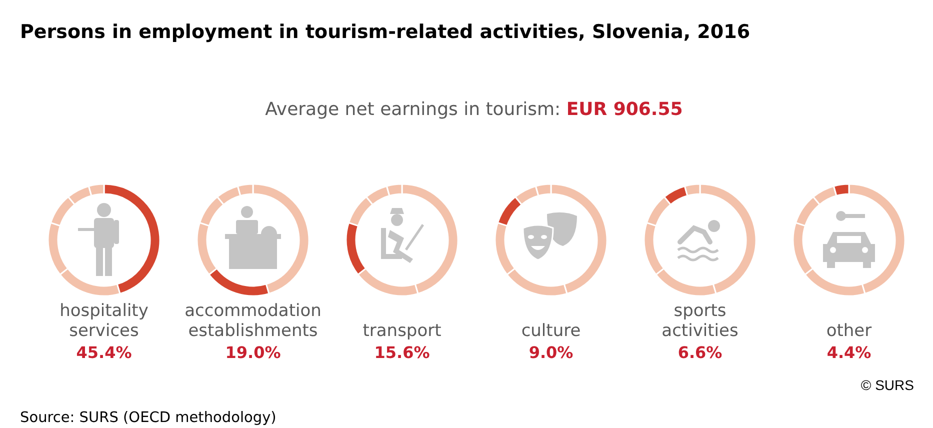 The width and height of the screenshot is (933, 428). What do you see at coordinates (104, 321) in the screenshot?
I see `text: hospitality services` at bounding box center [104, 321].